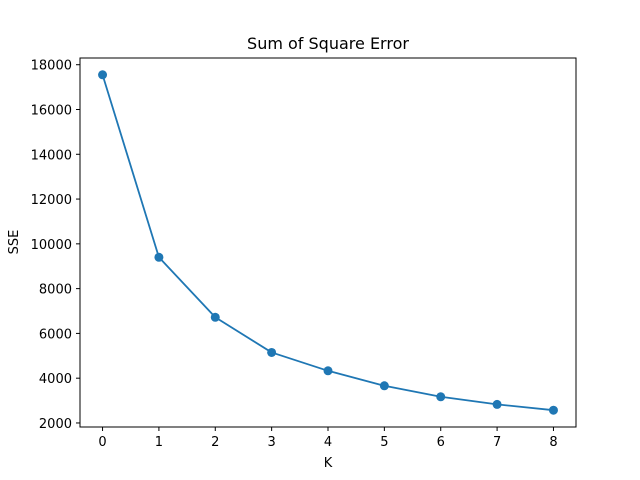  What do you see at coordinates (51, 110) in the screenshot?
I see `y-tick-label: 16000` at bounding box center [51, 110].